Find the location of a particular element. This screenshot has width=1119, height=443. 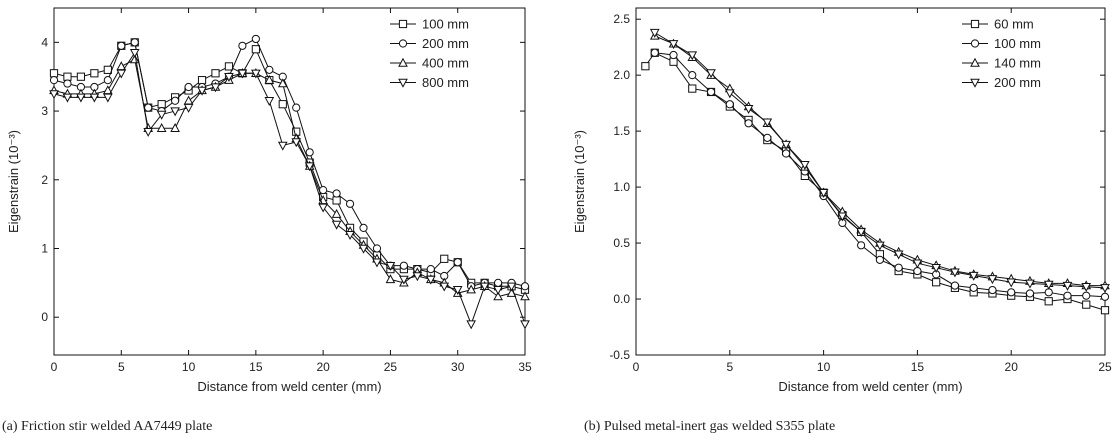

y-tick-label: 0.0 is located at coordinates (621, 299).